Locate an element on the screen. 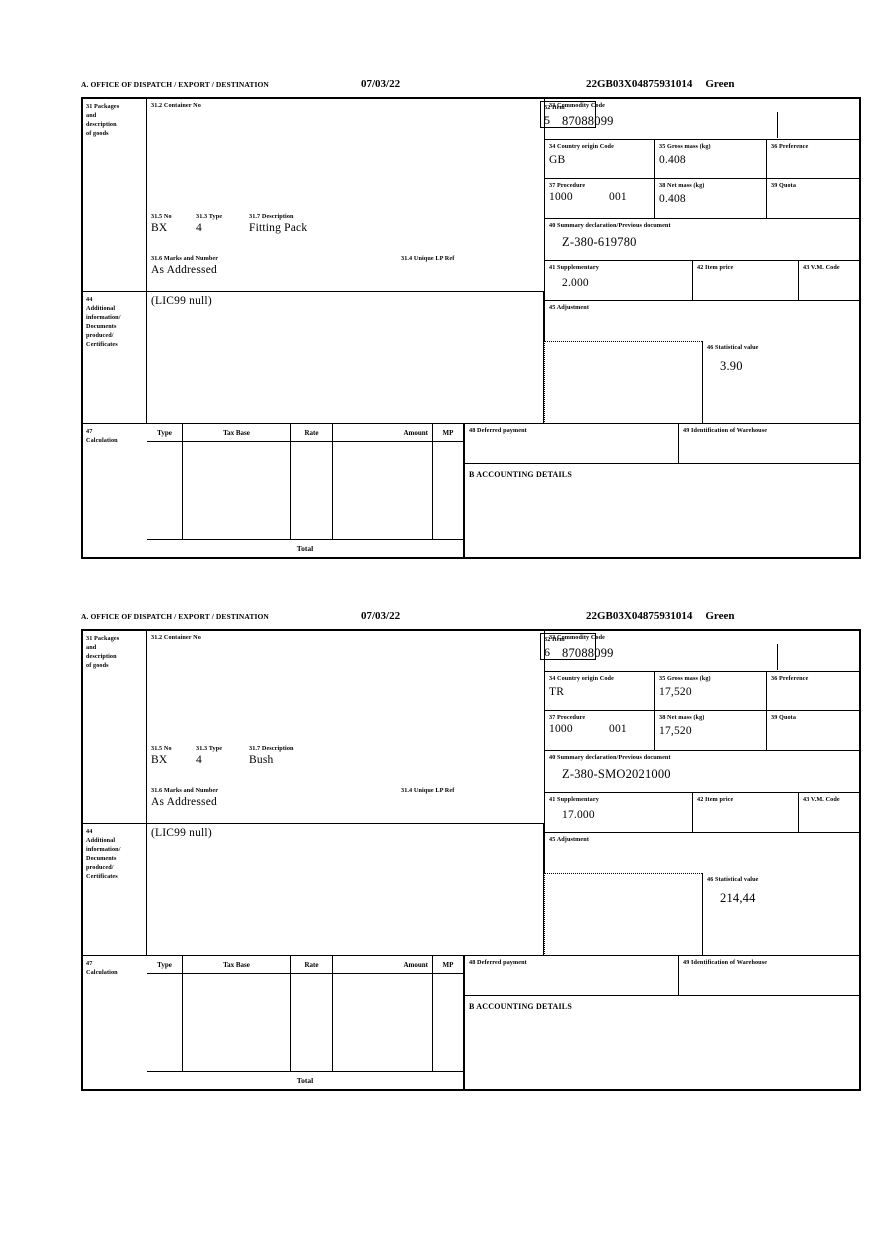 The image size is (882, 1250). box-38-label: 38 Net mass (kg) is located at coordinates (682, 717).